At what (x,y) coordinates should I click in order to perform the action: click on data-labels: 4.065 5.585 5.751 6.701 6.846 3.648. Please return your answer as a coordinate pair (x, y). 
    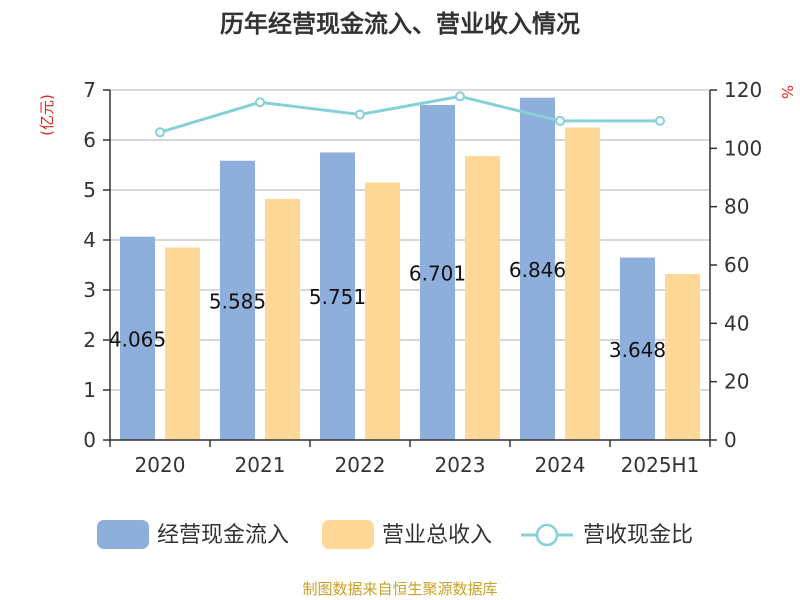
    Looking at the image, I should click on (387, 310).